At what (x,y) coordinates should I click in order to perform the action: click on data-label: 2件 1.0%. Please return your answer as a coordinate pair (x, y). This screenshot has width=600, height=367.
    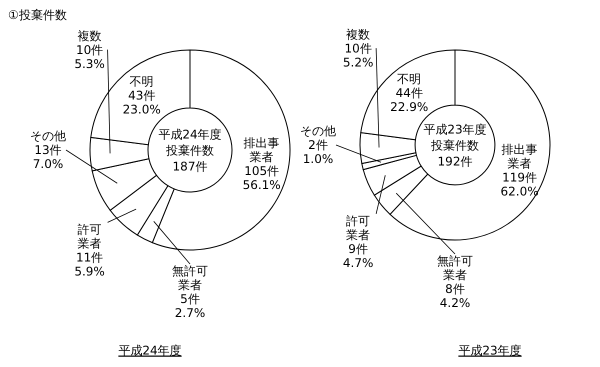
    Looking at the image, I should click on (318, 152).